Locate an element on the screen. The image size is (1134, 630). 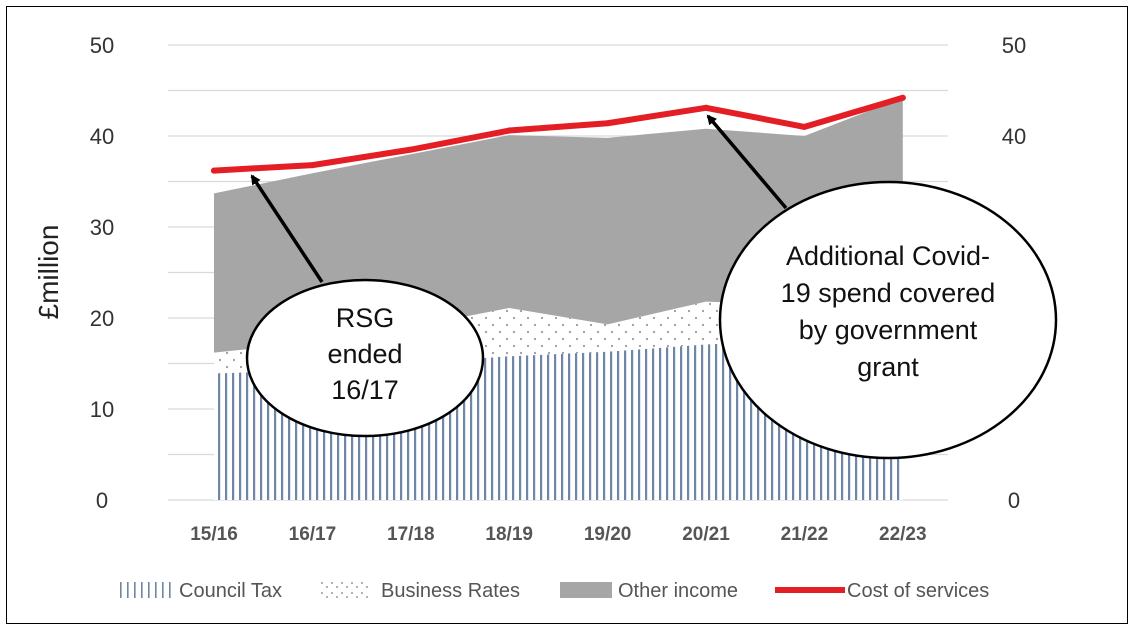
legend-swatch-council-tax is located at coordinates (146, 590).